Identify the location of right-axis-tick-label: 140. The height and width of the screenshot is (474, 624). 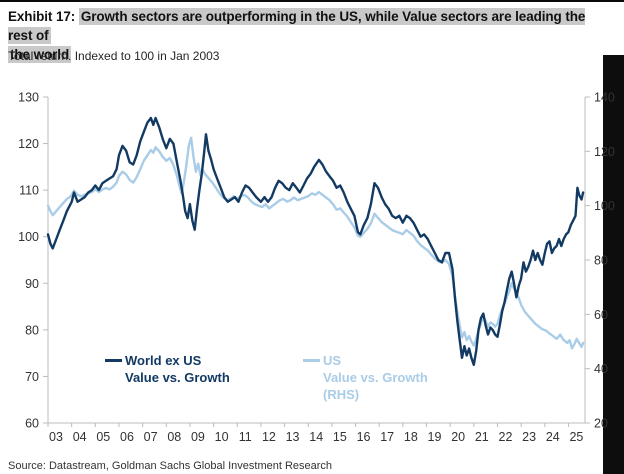
(604, 98).